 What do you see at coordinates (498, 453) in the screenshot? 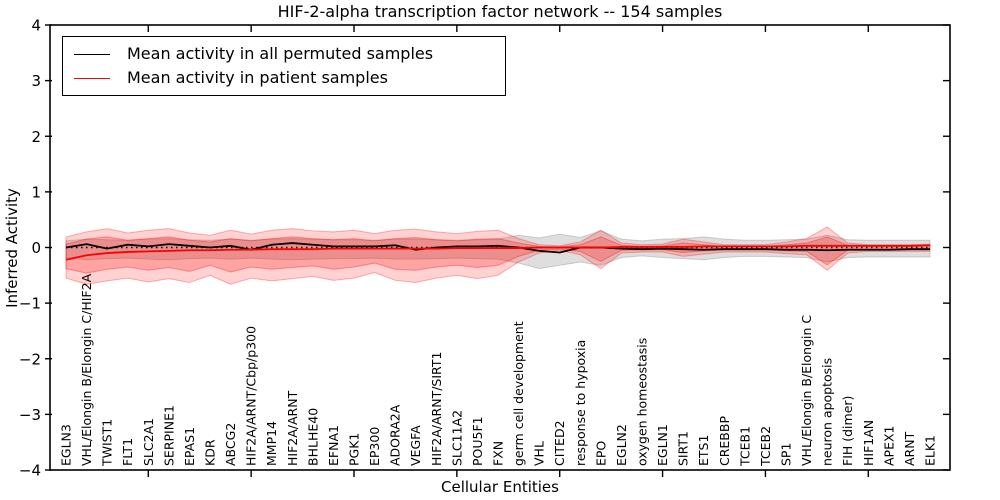
I see `x-tick-label: FXN` at bounding box center [498, 453].